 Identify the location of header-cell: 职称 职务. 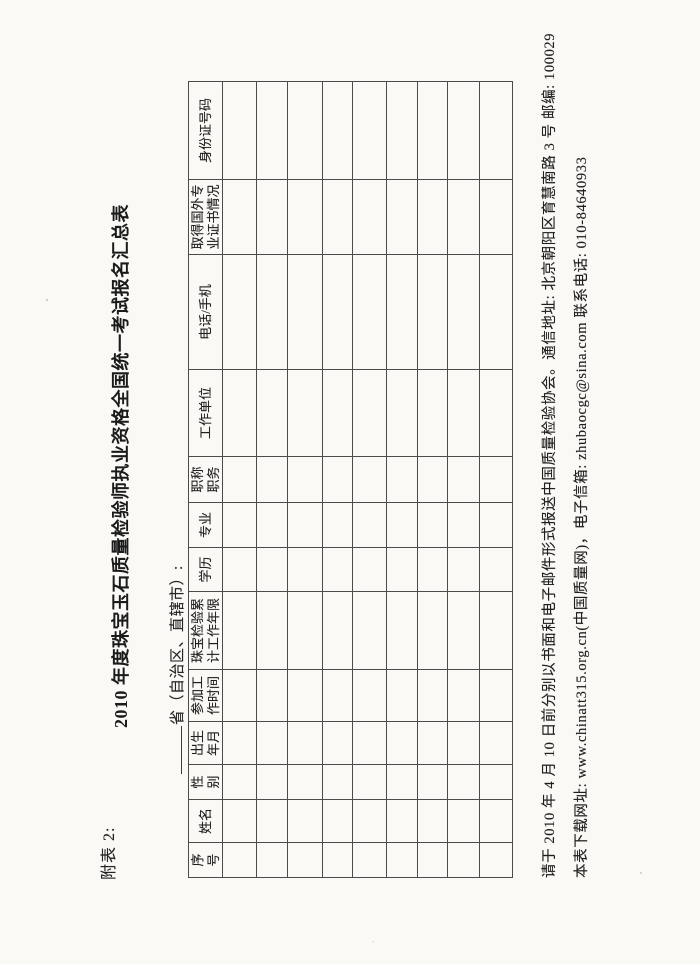
(205, 479).